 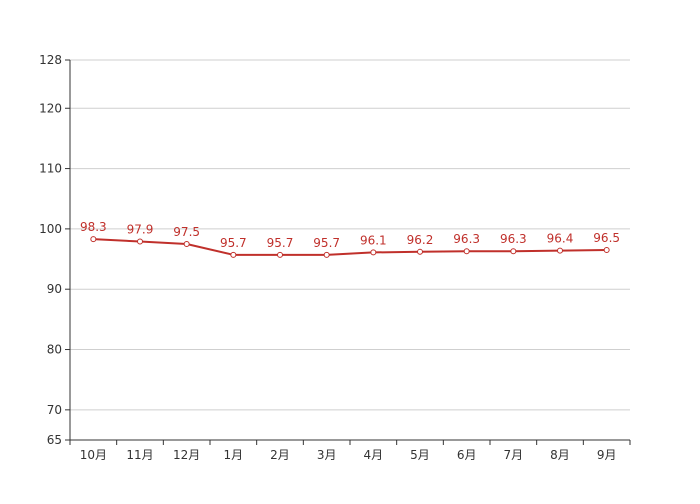 What do you see at coordinates (139, 455) in the screenshot?
I see `x-tick-label: 11月` at bounding box center [139, 455].